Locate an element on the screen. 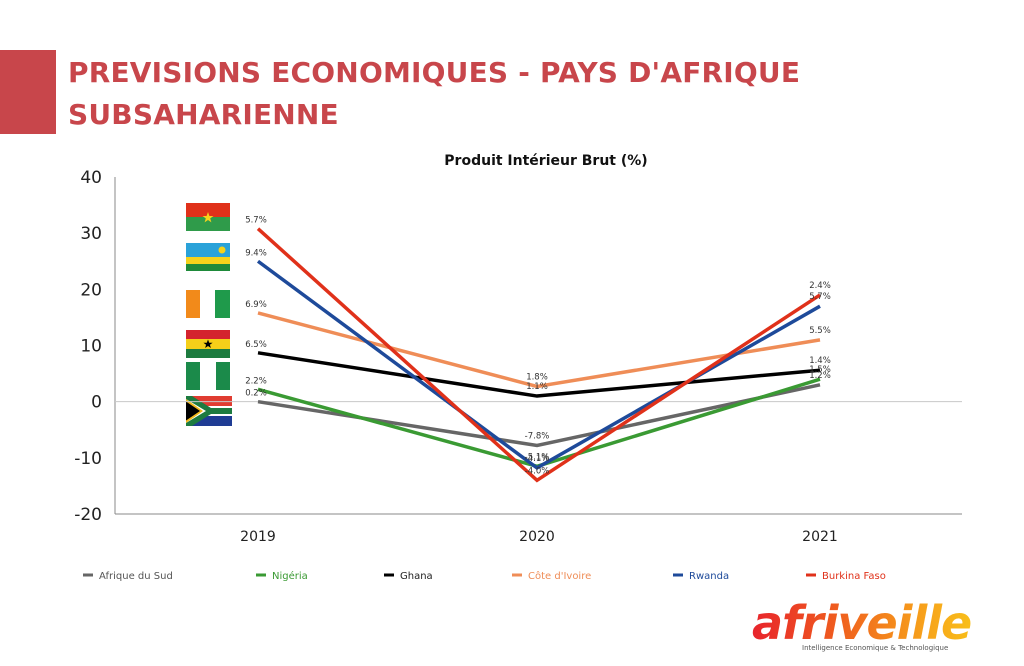 The width and height of the screenshot is (1024, 666). legend-label: Afrique du Sud is located at coordinates (136, 576).